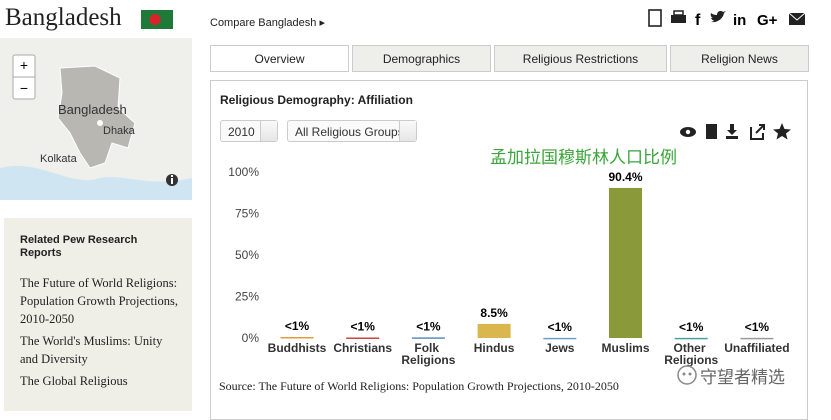  I want to click on flag, so click(157, 19).